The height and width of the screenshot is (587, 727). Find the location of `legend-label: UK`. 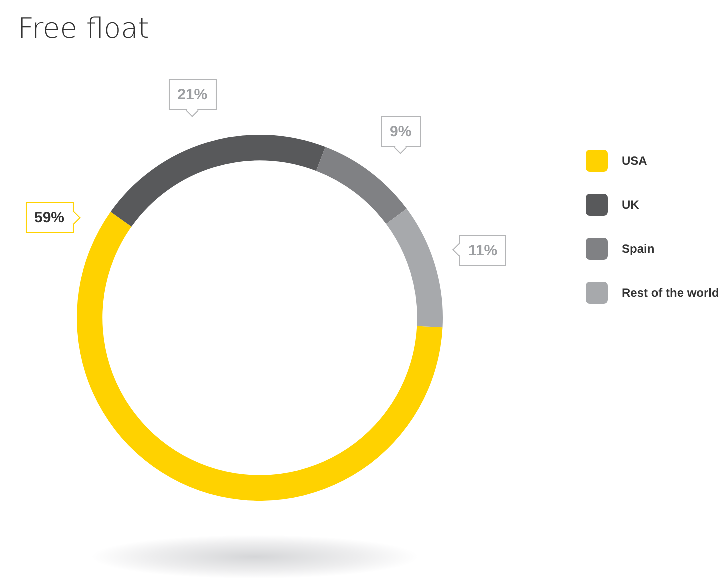

legend-label: UK is located at coordinates (631, 205).